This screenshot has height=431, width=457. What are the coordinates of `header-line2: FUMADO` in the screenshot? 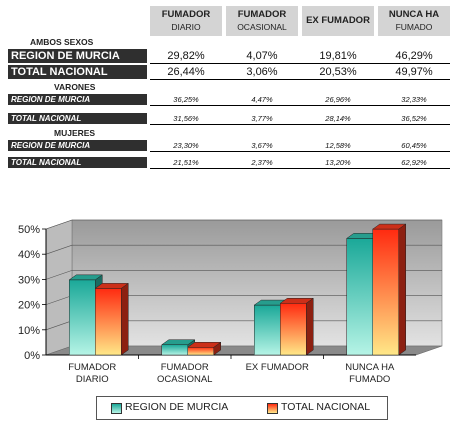 It's located at (414, 27).